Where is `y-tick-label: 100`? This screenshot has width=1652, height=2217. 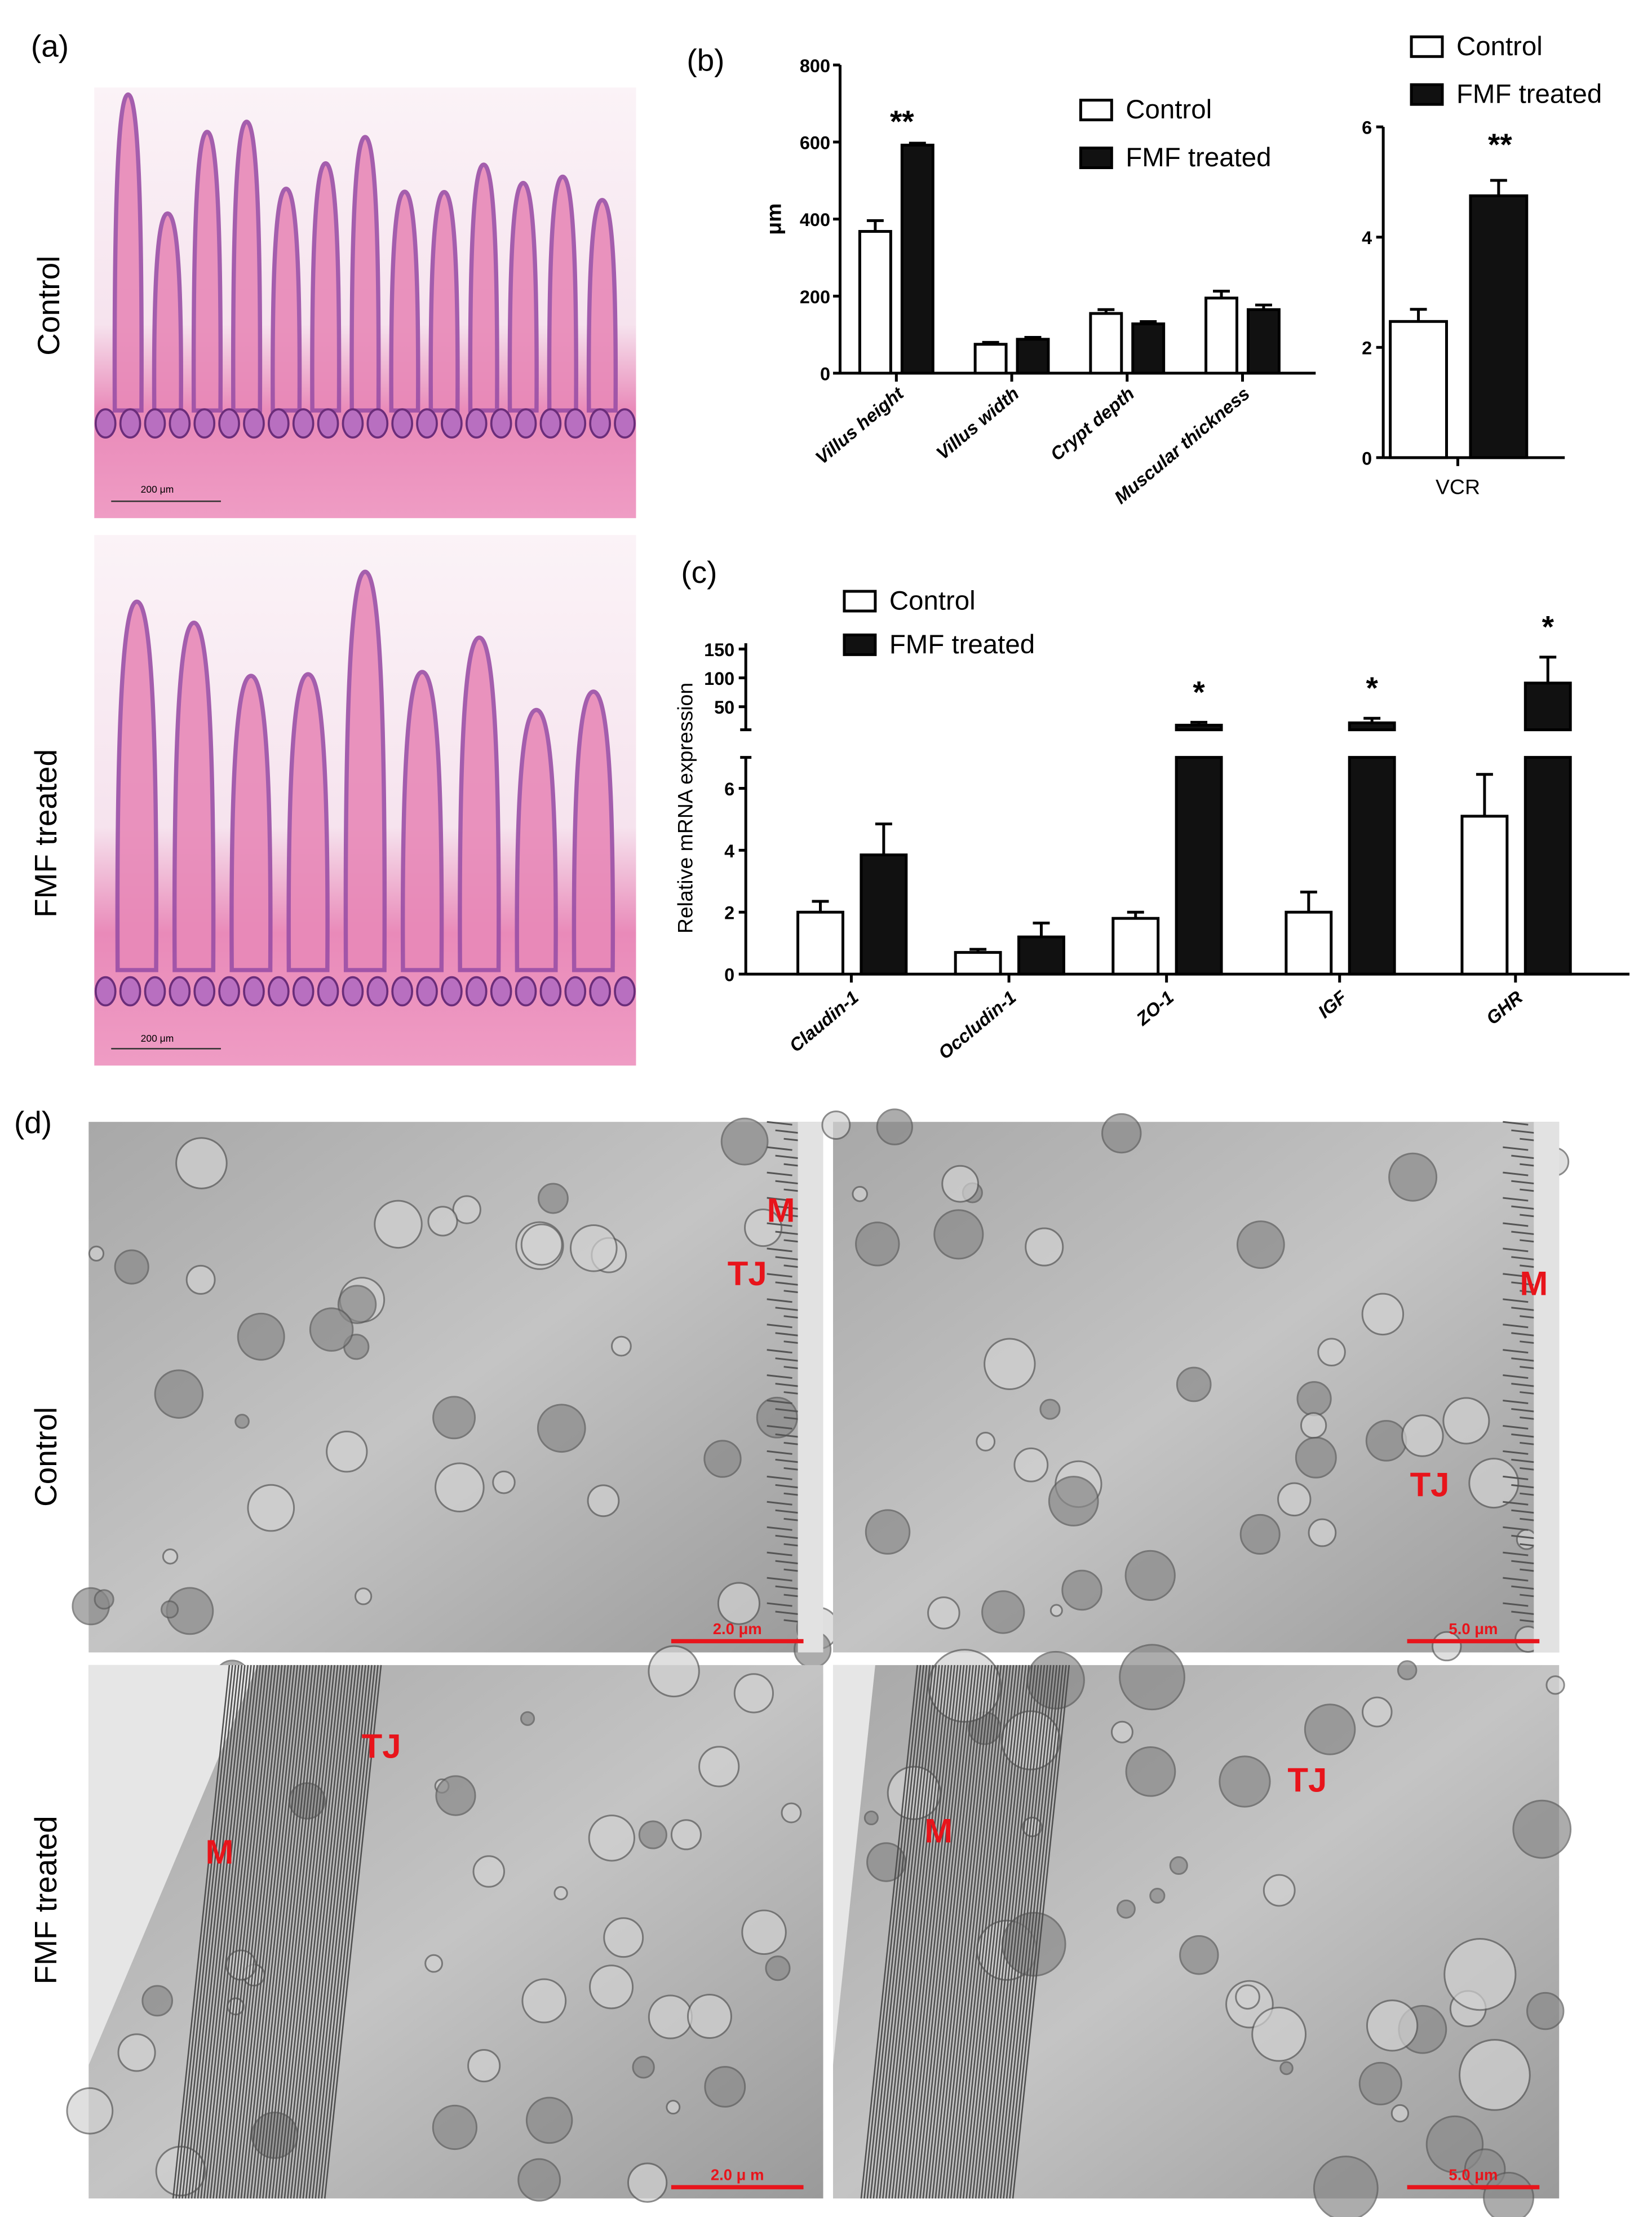
y-tick-label: 100 is located at coordinates (719, 679).